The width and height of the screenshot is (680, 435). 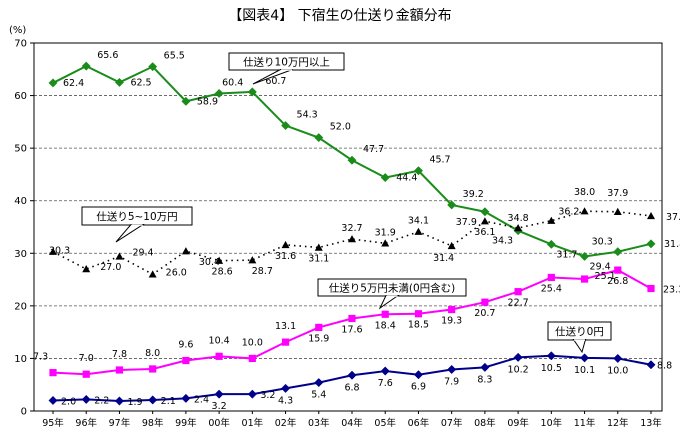 What do you see at coordinates (351, 329) in the screenshot?
I see `data-label-2-9: 17.6` at bounding box center [351, 329].